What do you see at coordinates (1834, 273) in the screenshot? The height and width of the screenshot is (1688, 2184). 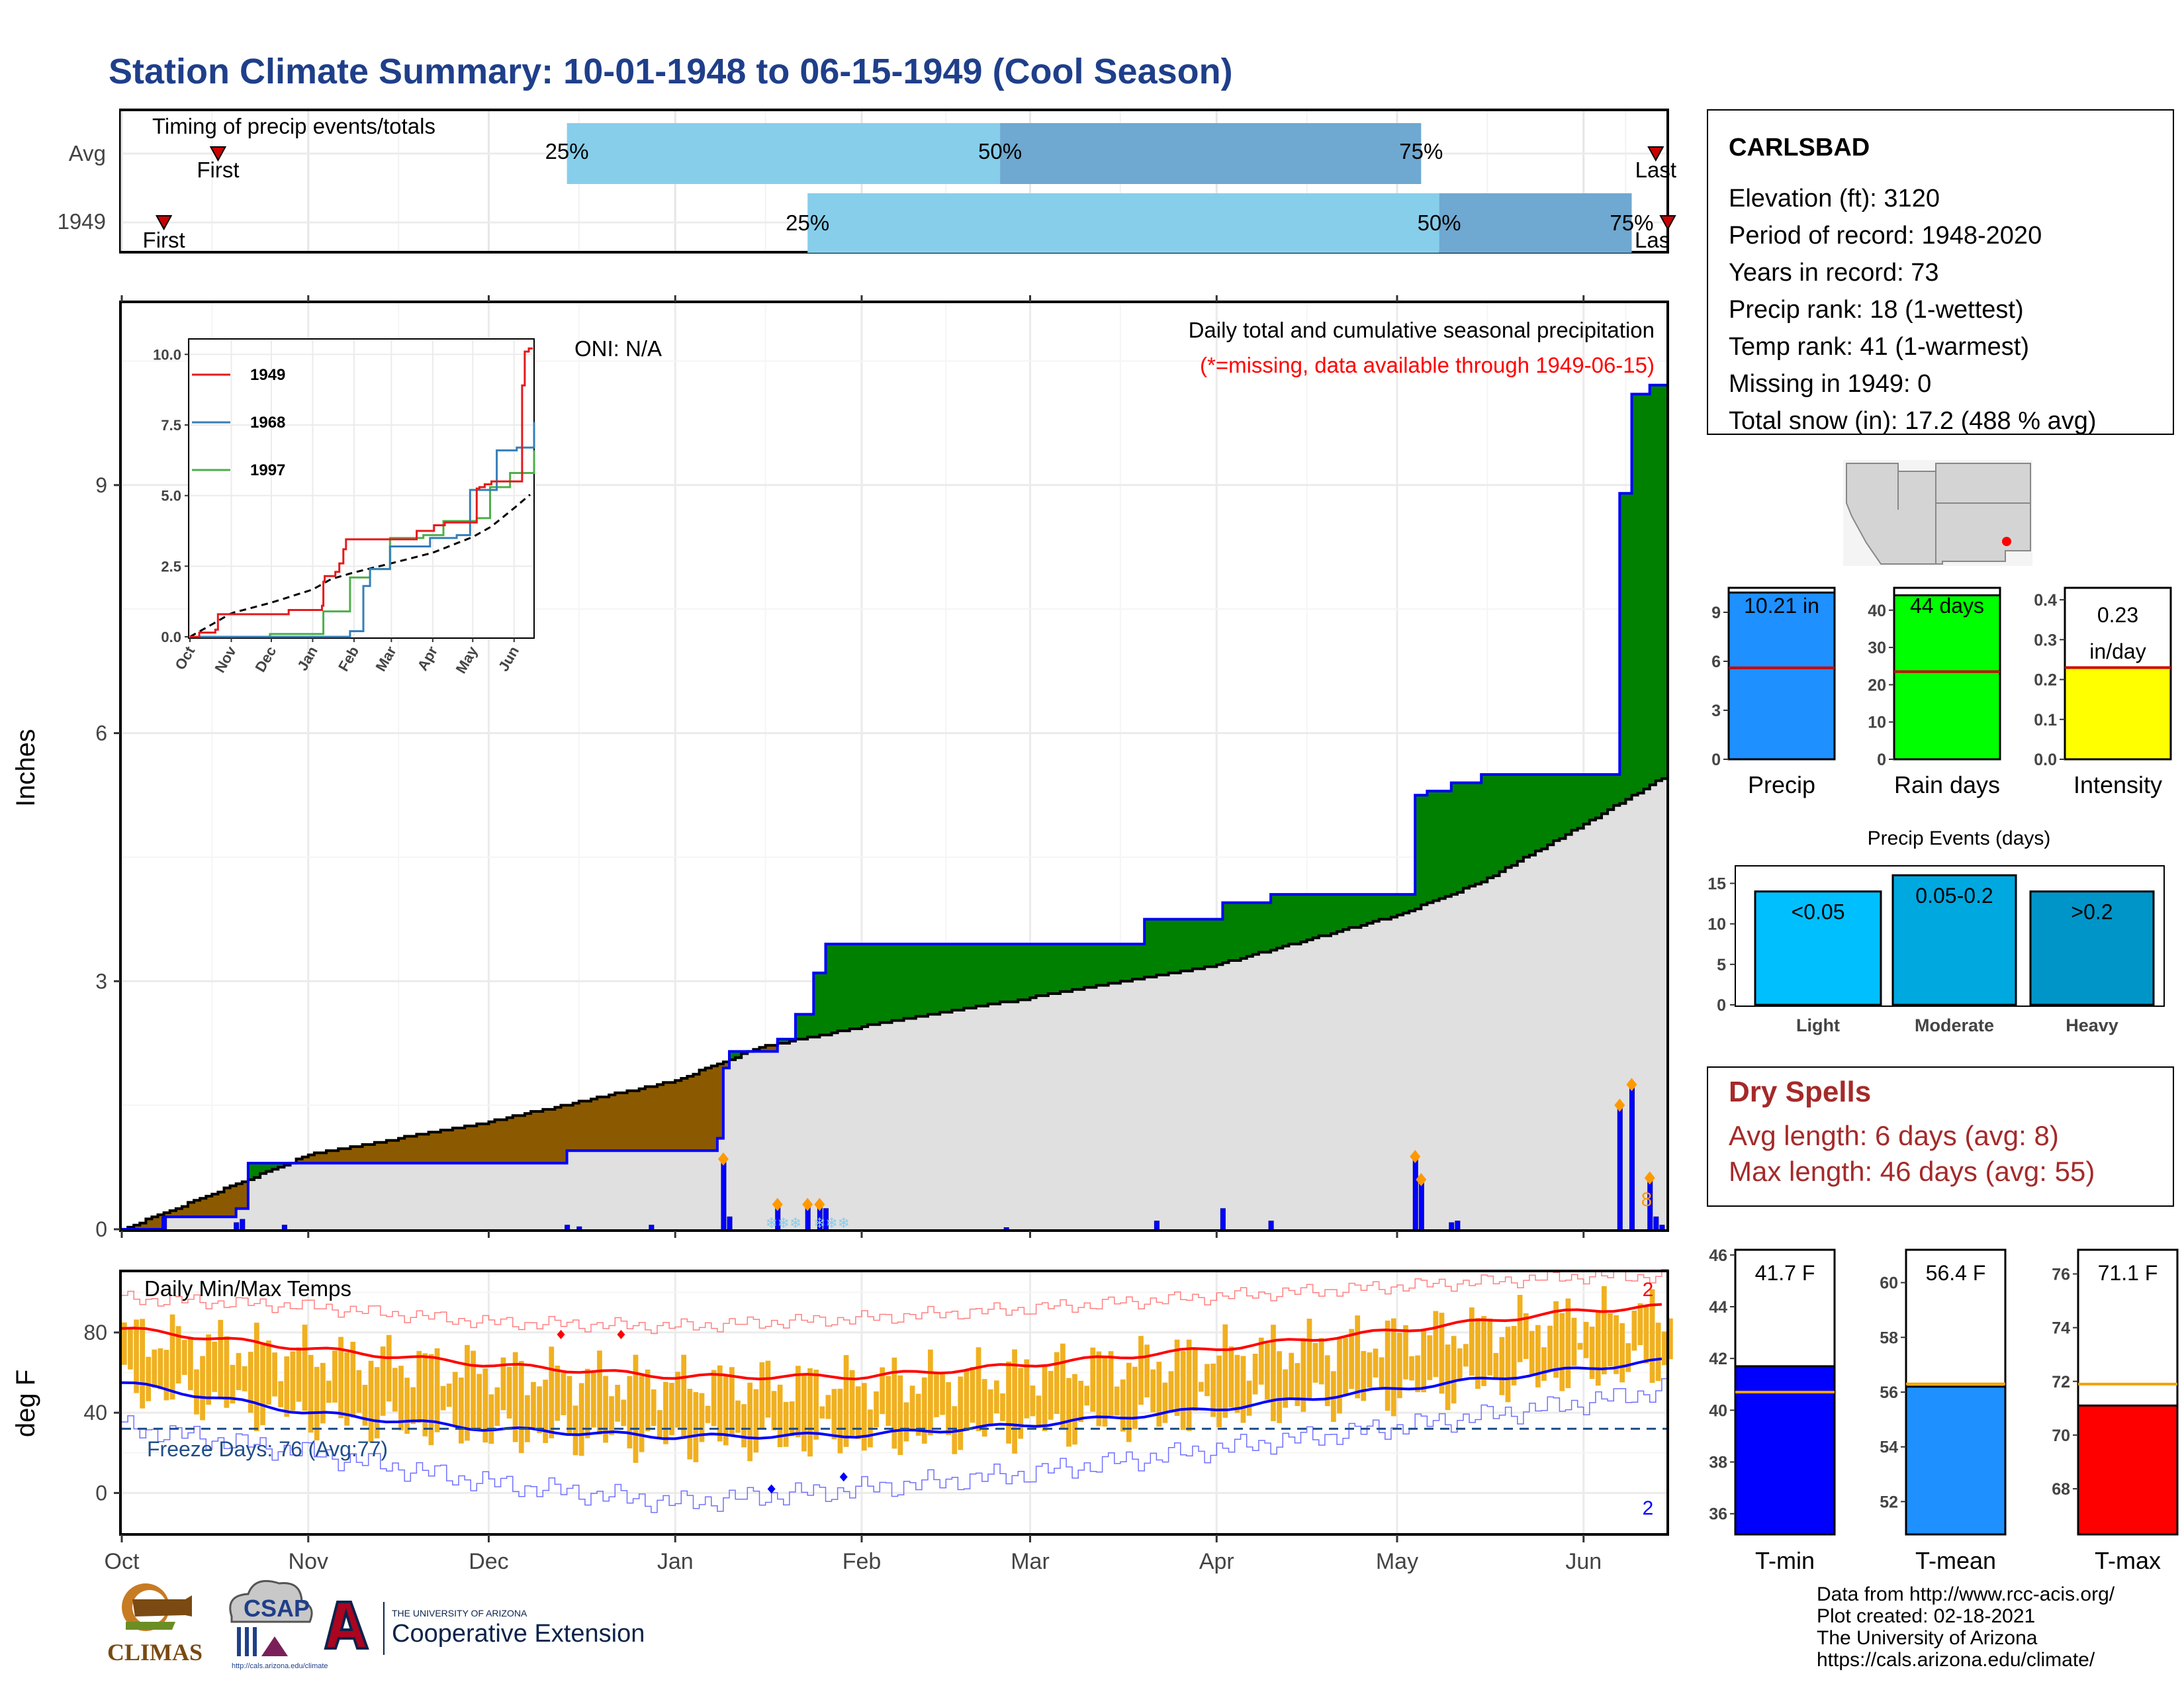 I see `station-years: Years in record: 73` at bounding box center [1834, 273].